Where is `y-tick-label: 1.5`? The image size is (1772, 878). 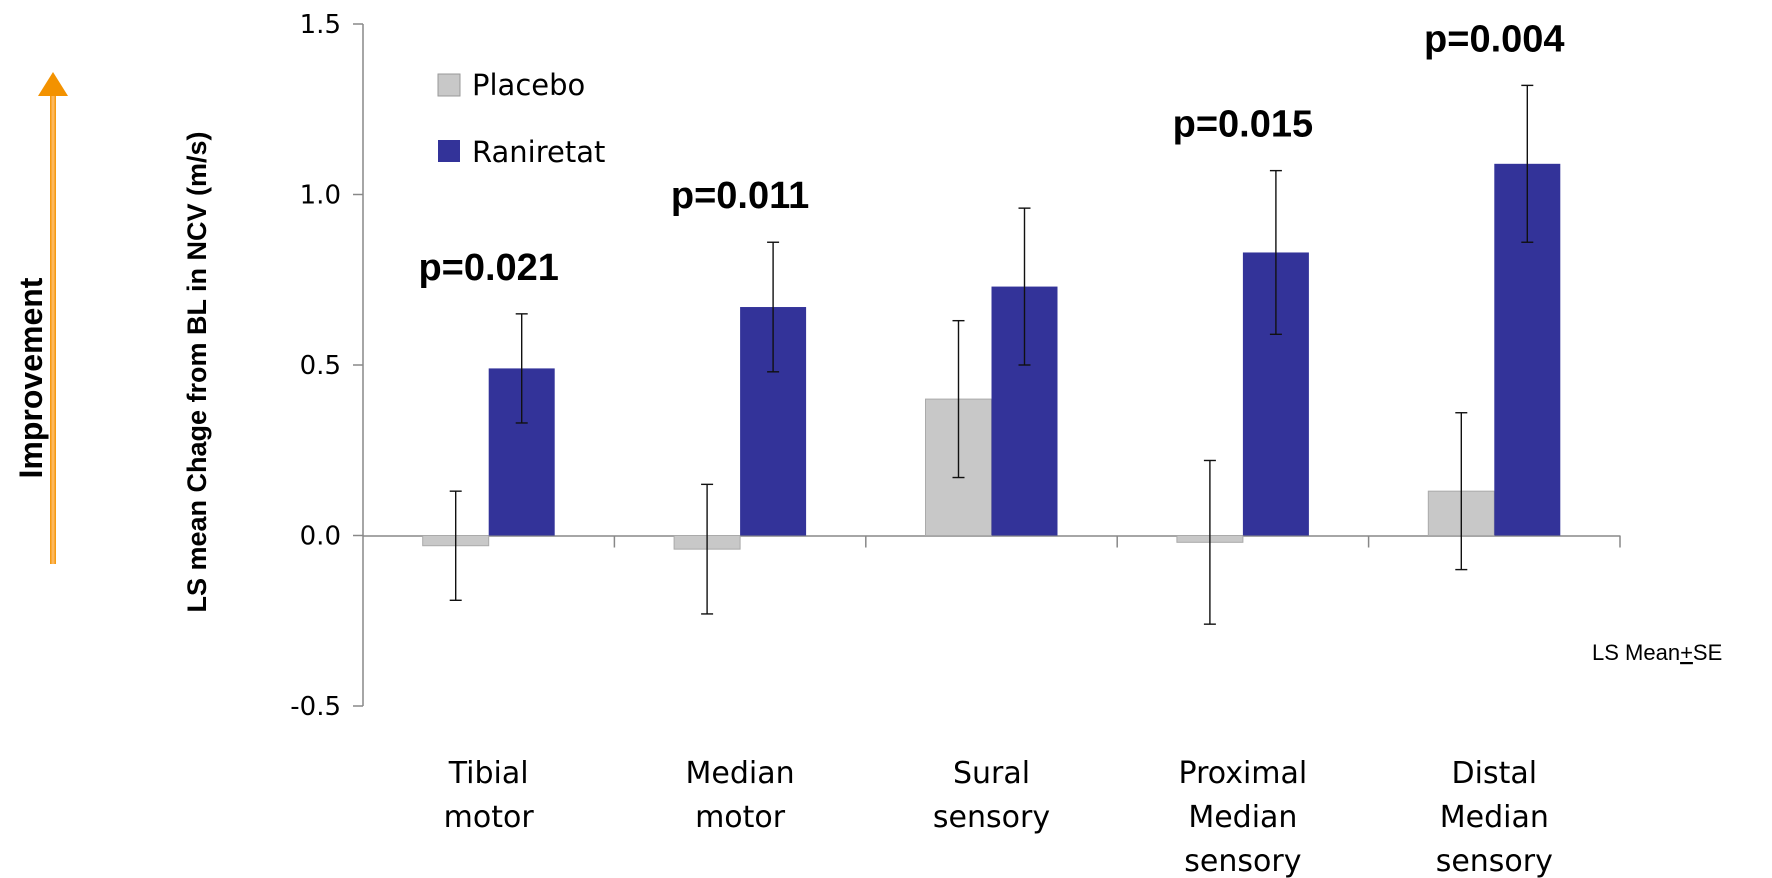
y-tick-label: 1.5 is located at coordinates (320, 25).